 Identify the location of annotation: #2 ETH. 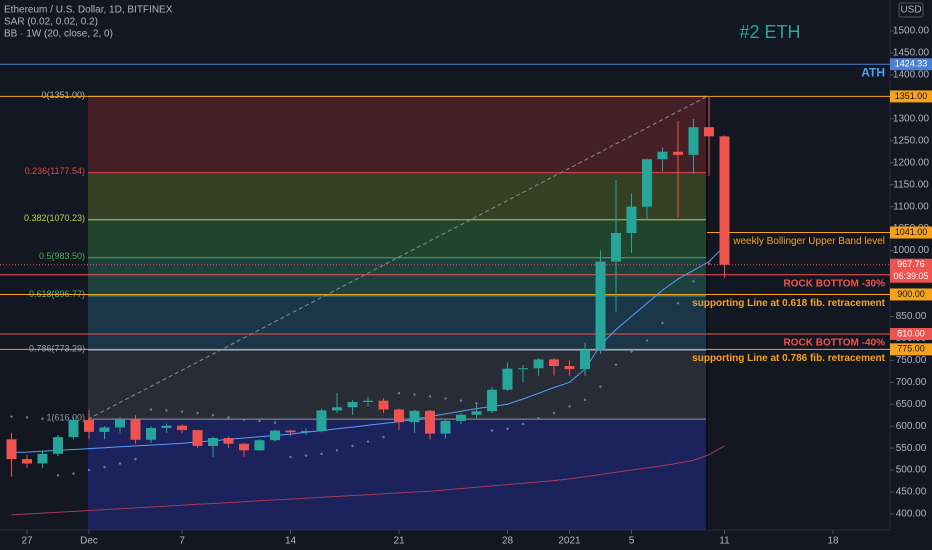
(769, 32).